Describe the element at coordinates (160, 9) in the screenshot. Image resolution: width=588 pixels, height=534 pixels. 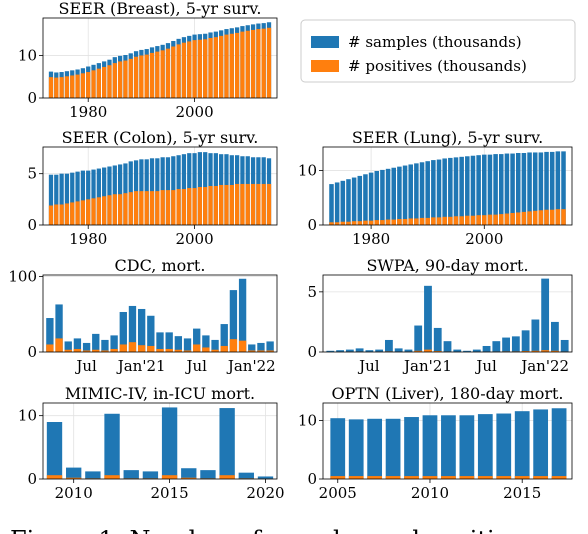
I see `panel-title: SEER (Breast), 5-yr surv.` at that location.